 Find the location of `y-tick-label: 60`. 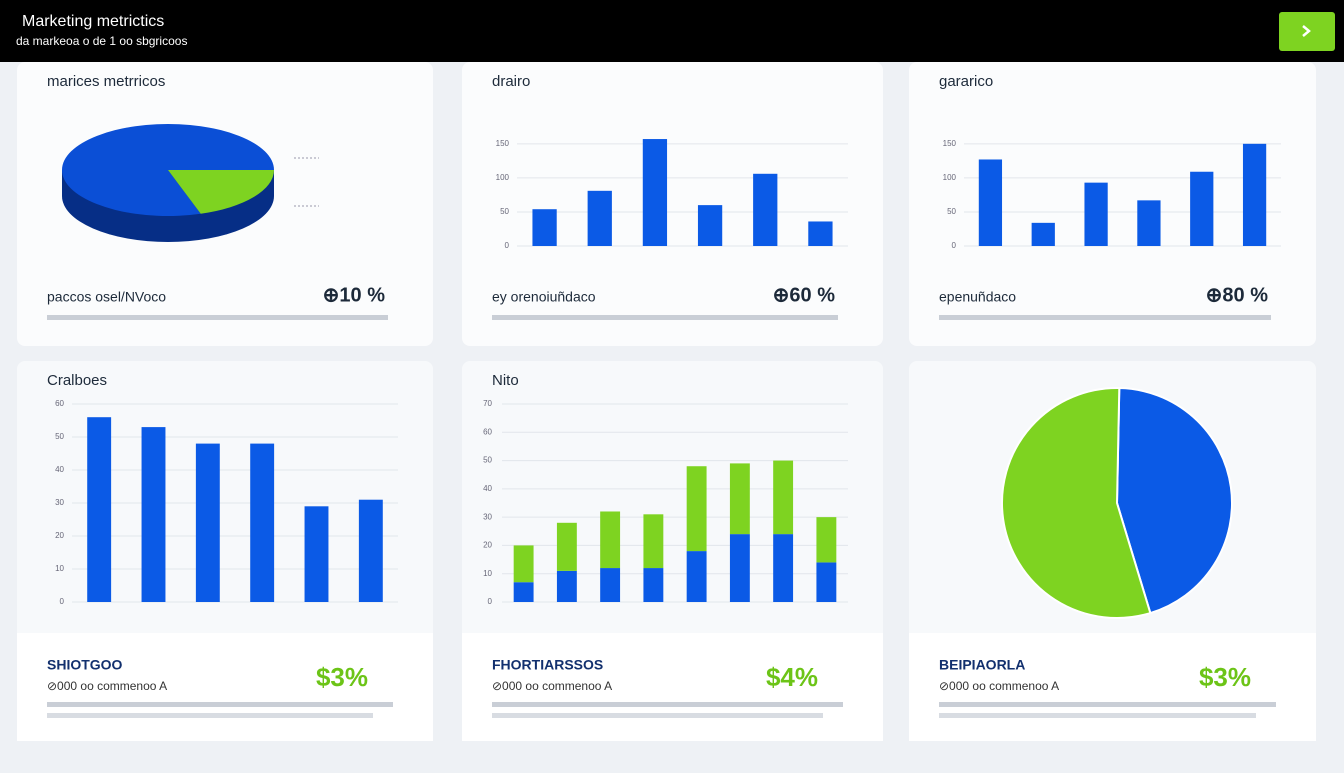

y-tick-label: 60 is located at coordinates (487, 431).